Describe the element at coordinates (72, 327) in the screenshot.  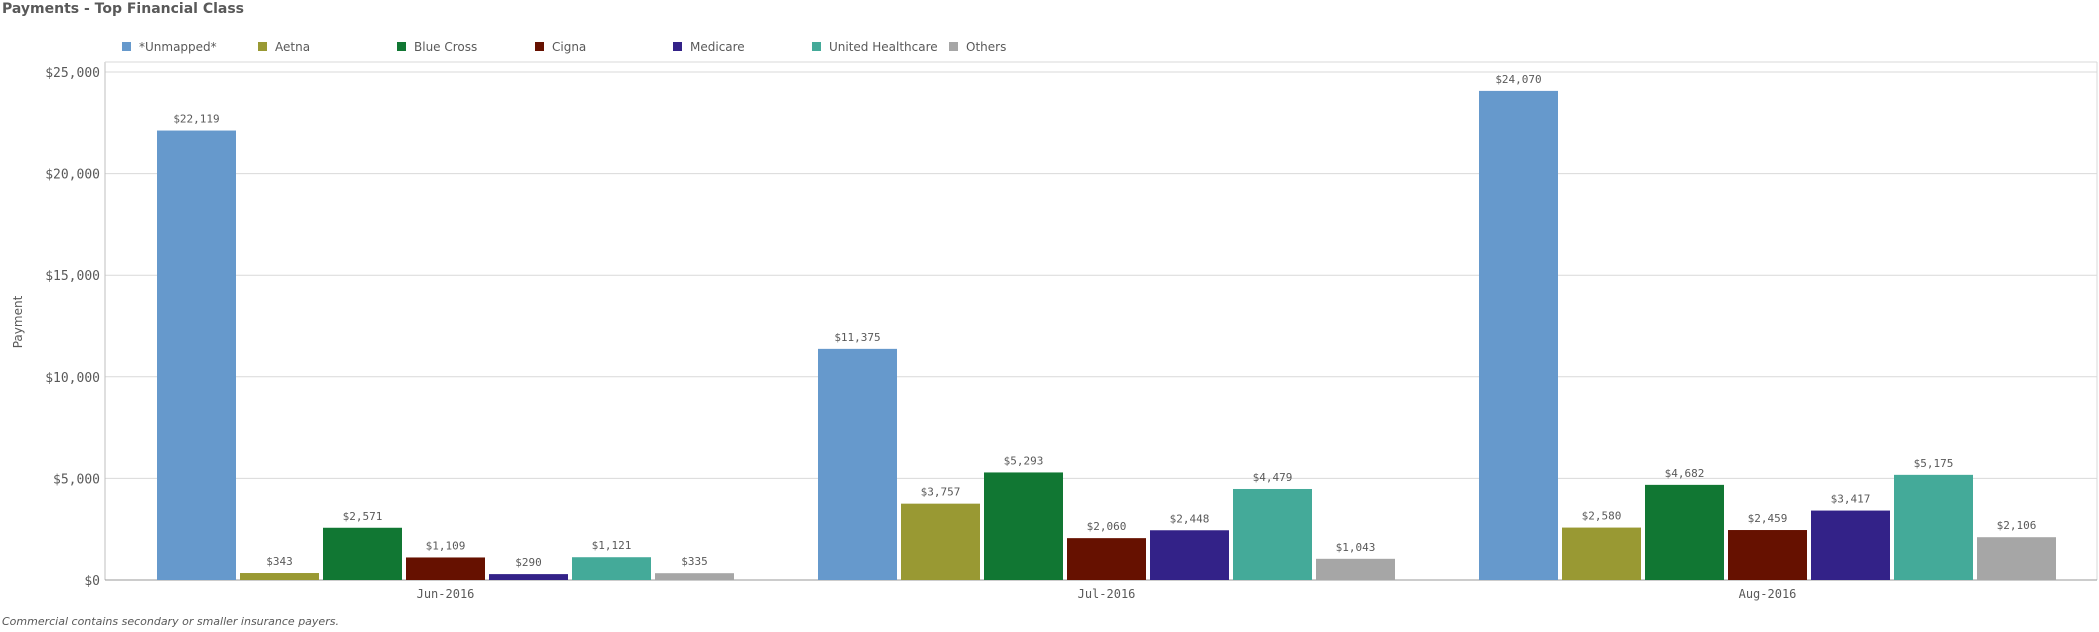
I see `y-axis-ticks: $0 $5,000 $10,000 $15,000 $20,000 $25,000` at that location.